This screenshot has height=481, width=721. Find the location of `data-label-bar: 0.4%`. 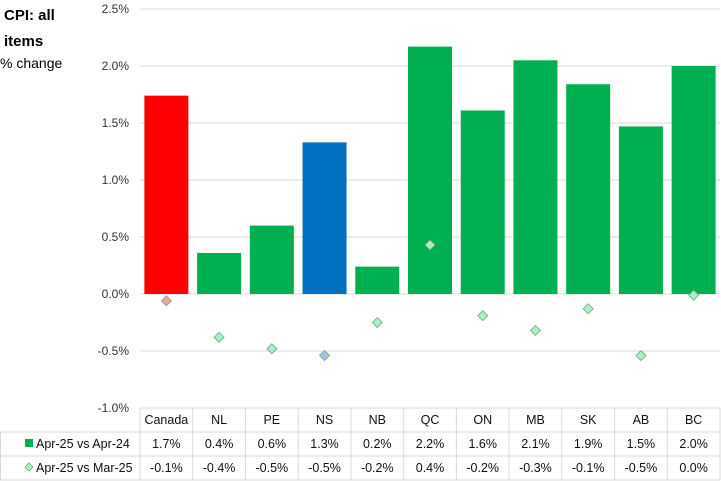

data-label-bar: 0.4% is located at coordinates (219, 444).